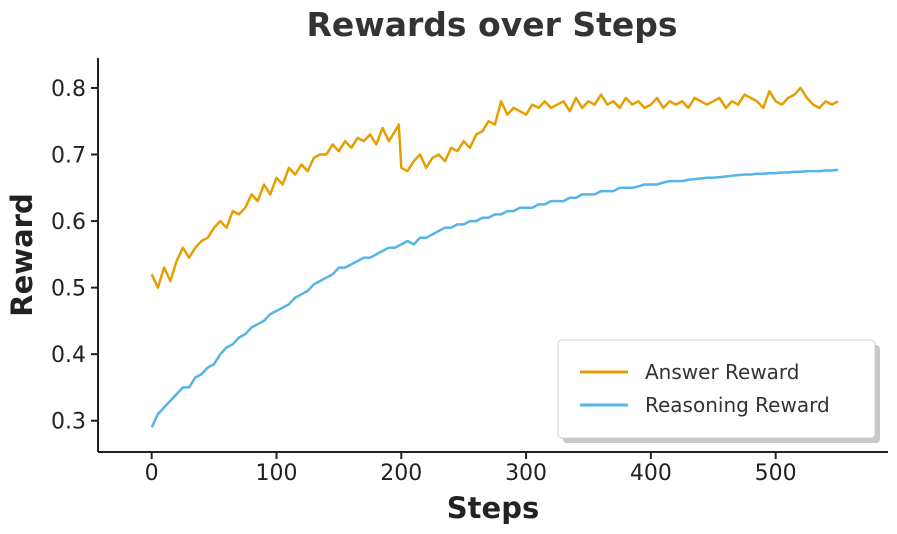 The image size is (897, 534). I want to click on x-tick-label: 400, so click(651, 473).